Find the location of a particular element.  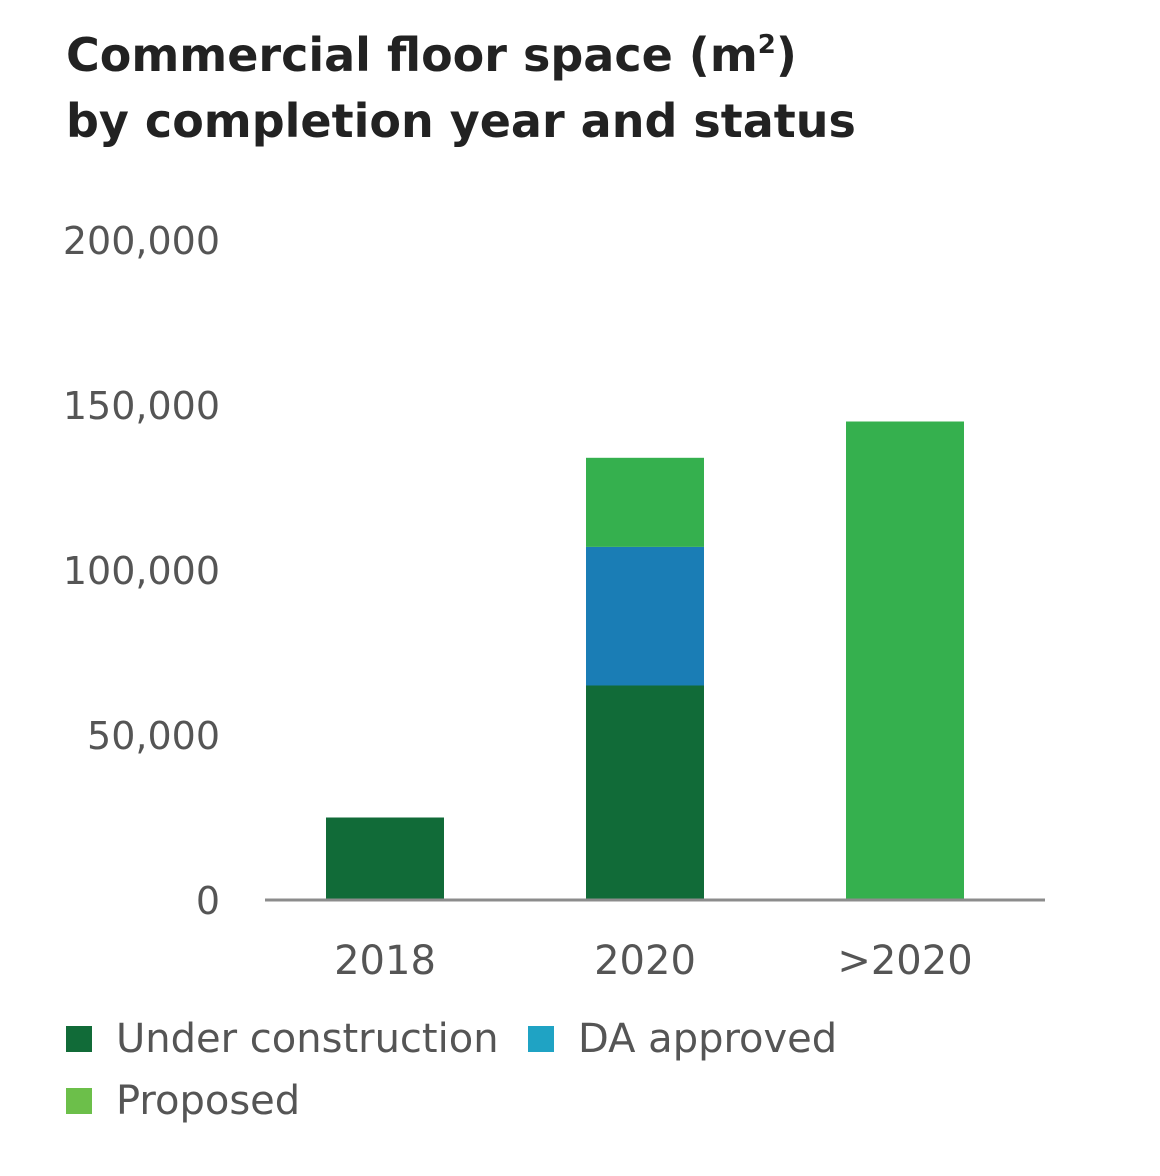

title-line-2: by completion year and status is located at coordinates (461, 121).